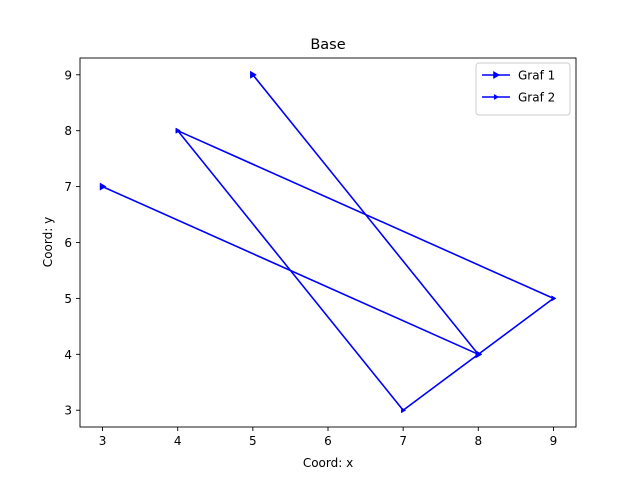 The width and height of the screenshot is (640, 484). What do you see at coordinates (327, 45) in the screenshot?
I see `chart-title: Base` at bounding box center [327, 45].